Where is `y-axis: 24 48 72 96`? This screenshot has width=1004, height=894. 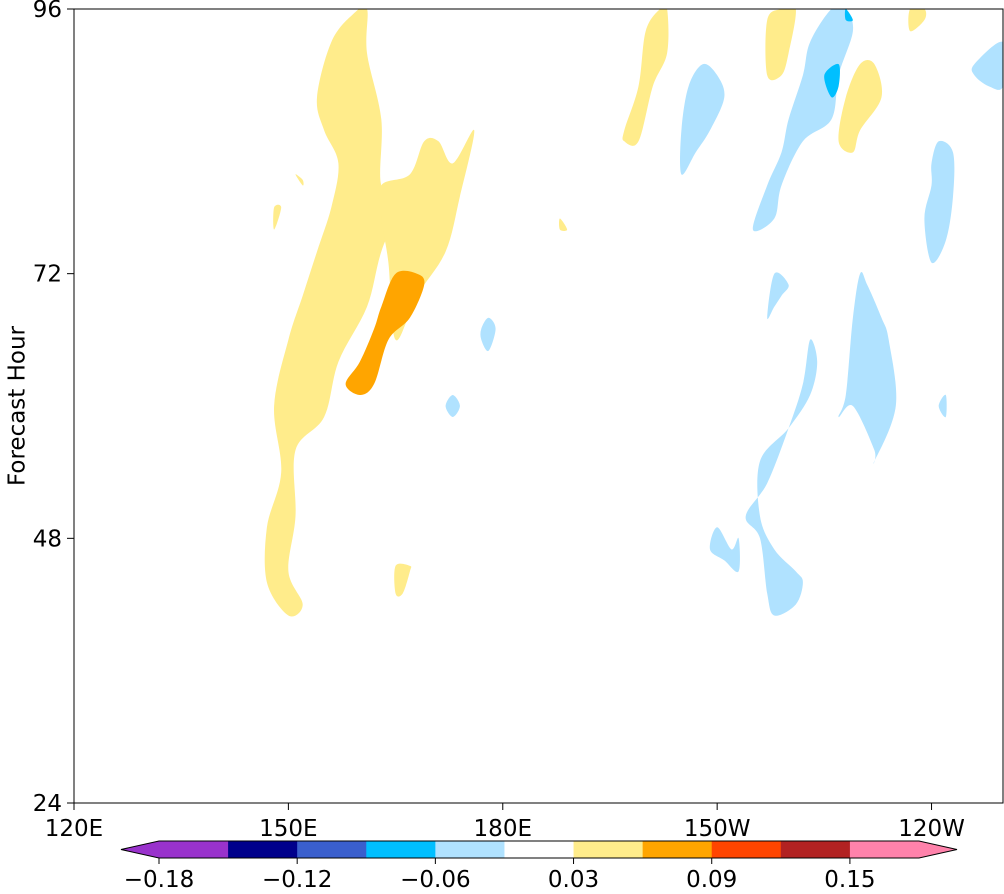 y-axis: 24 48 72 96 is located at coordinates (53, 408).